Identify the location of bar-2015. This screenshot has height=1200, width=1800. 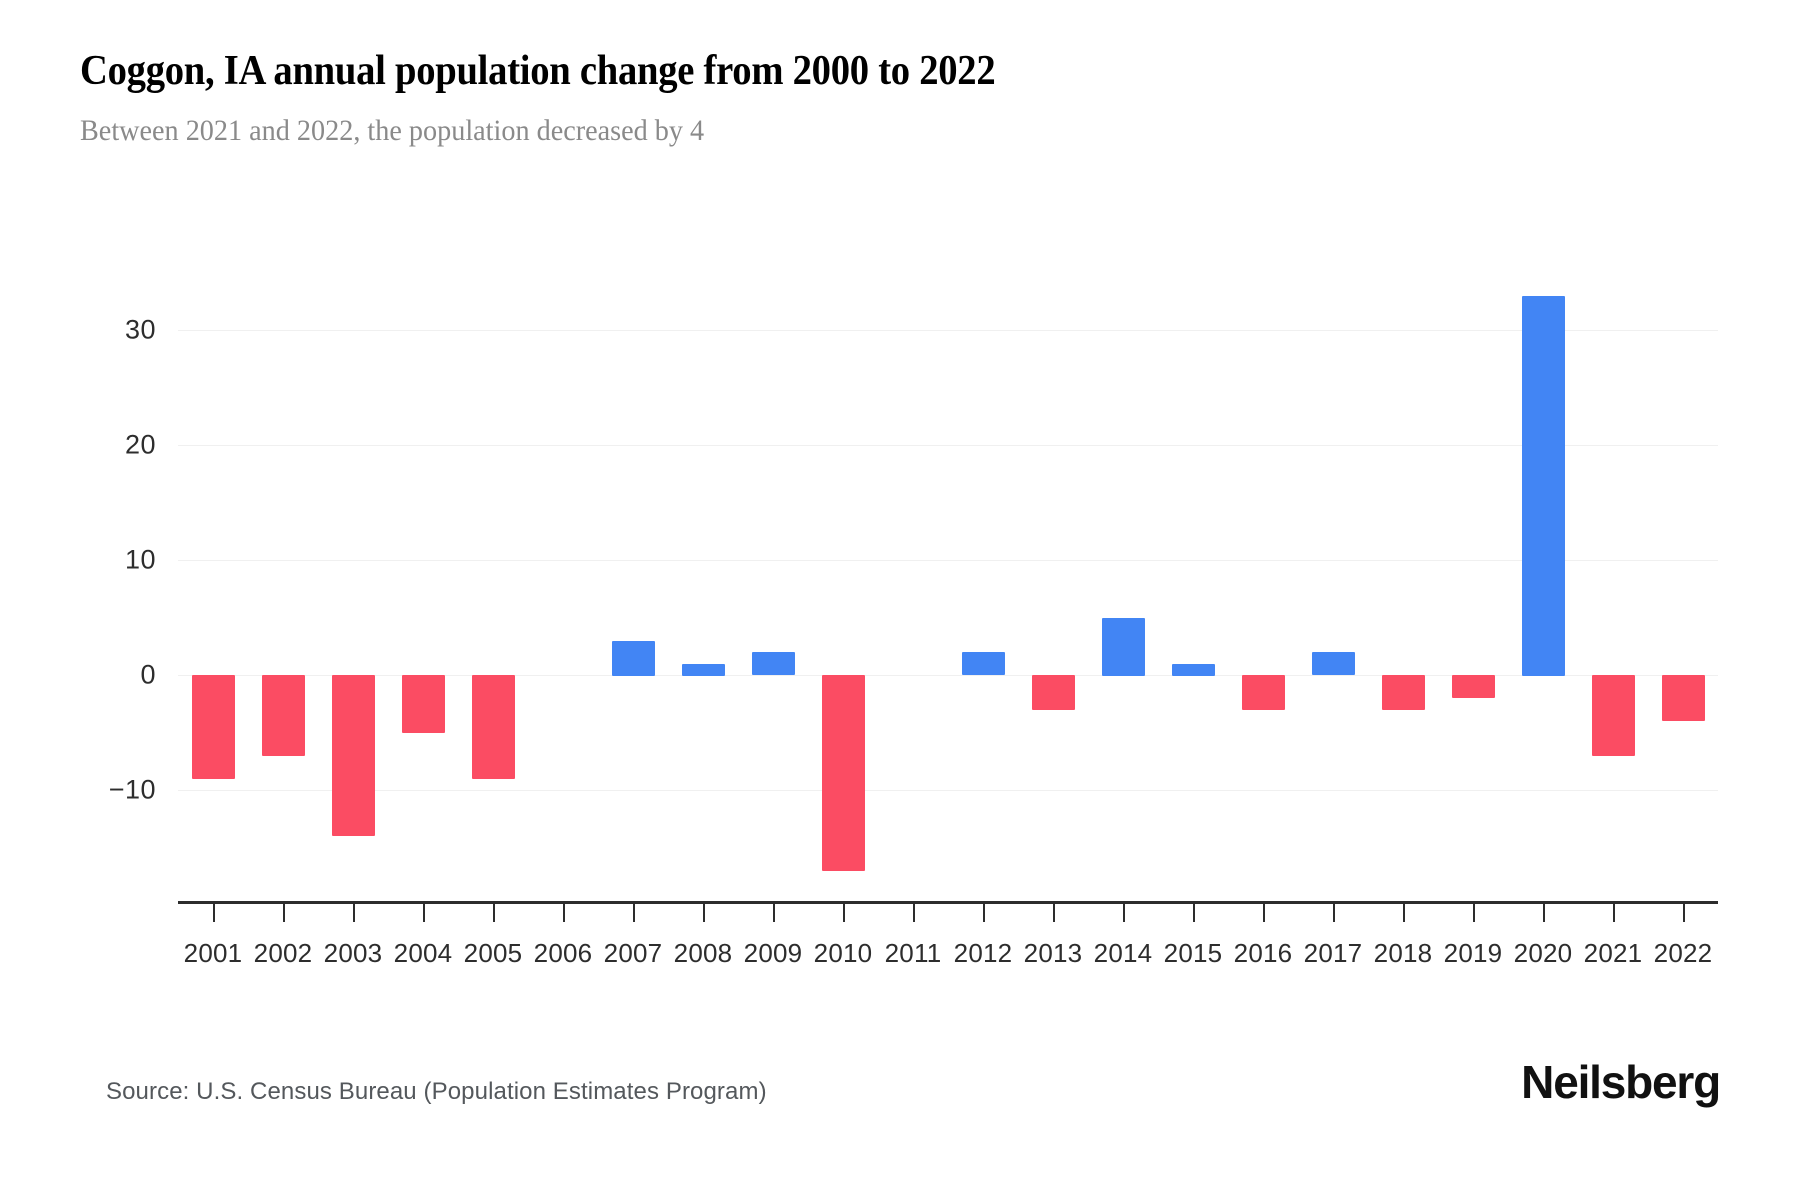
(1193, 670).